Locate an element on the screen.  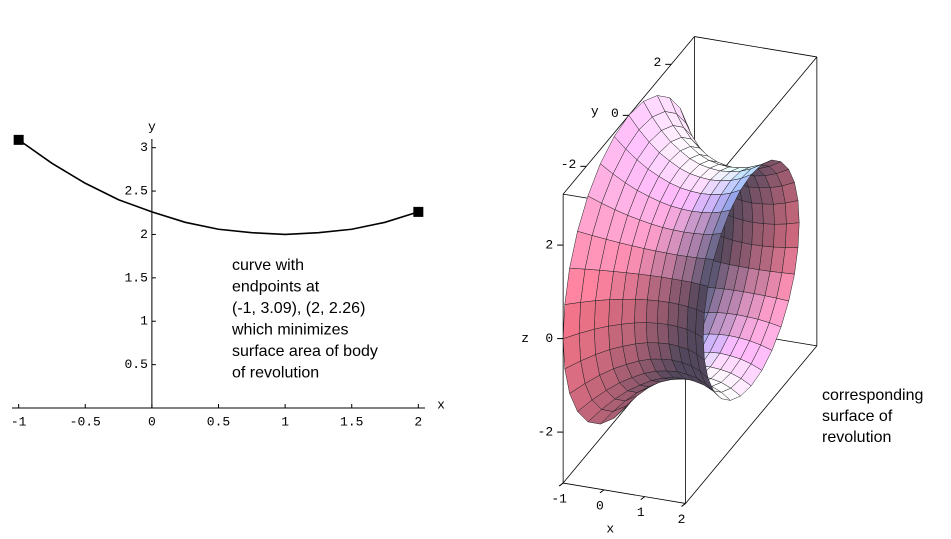
curve is located at coordinates (218, 187).